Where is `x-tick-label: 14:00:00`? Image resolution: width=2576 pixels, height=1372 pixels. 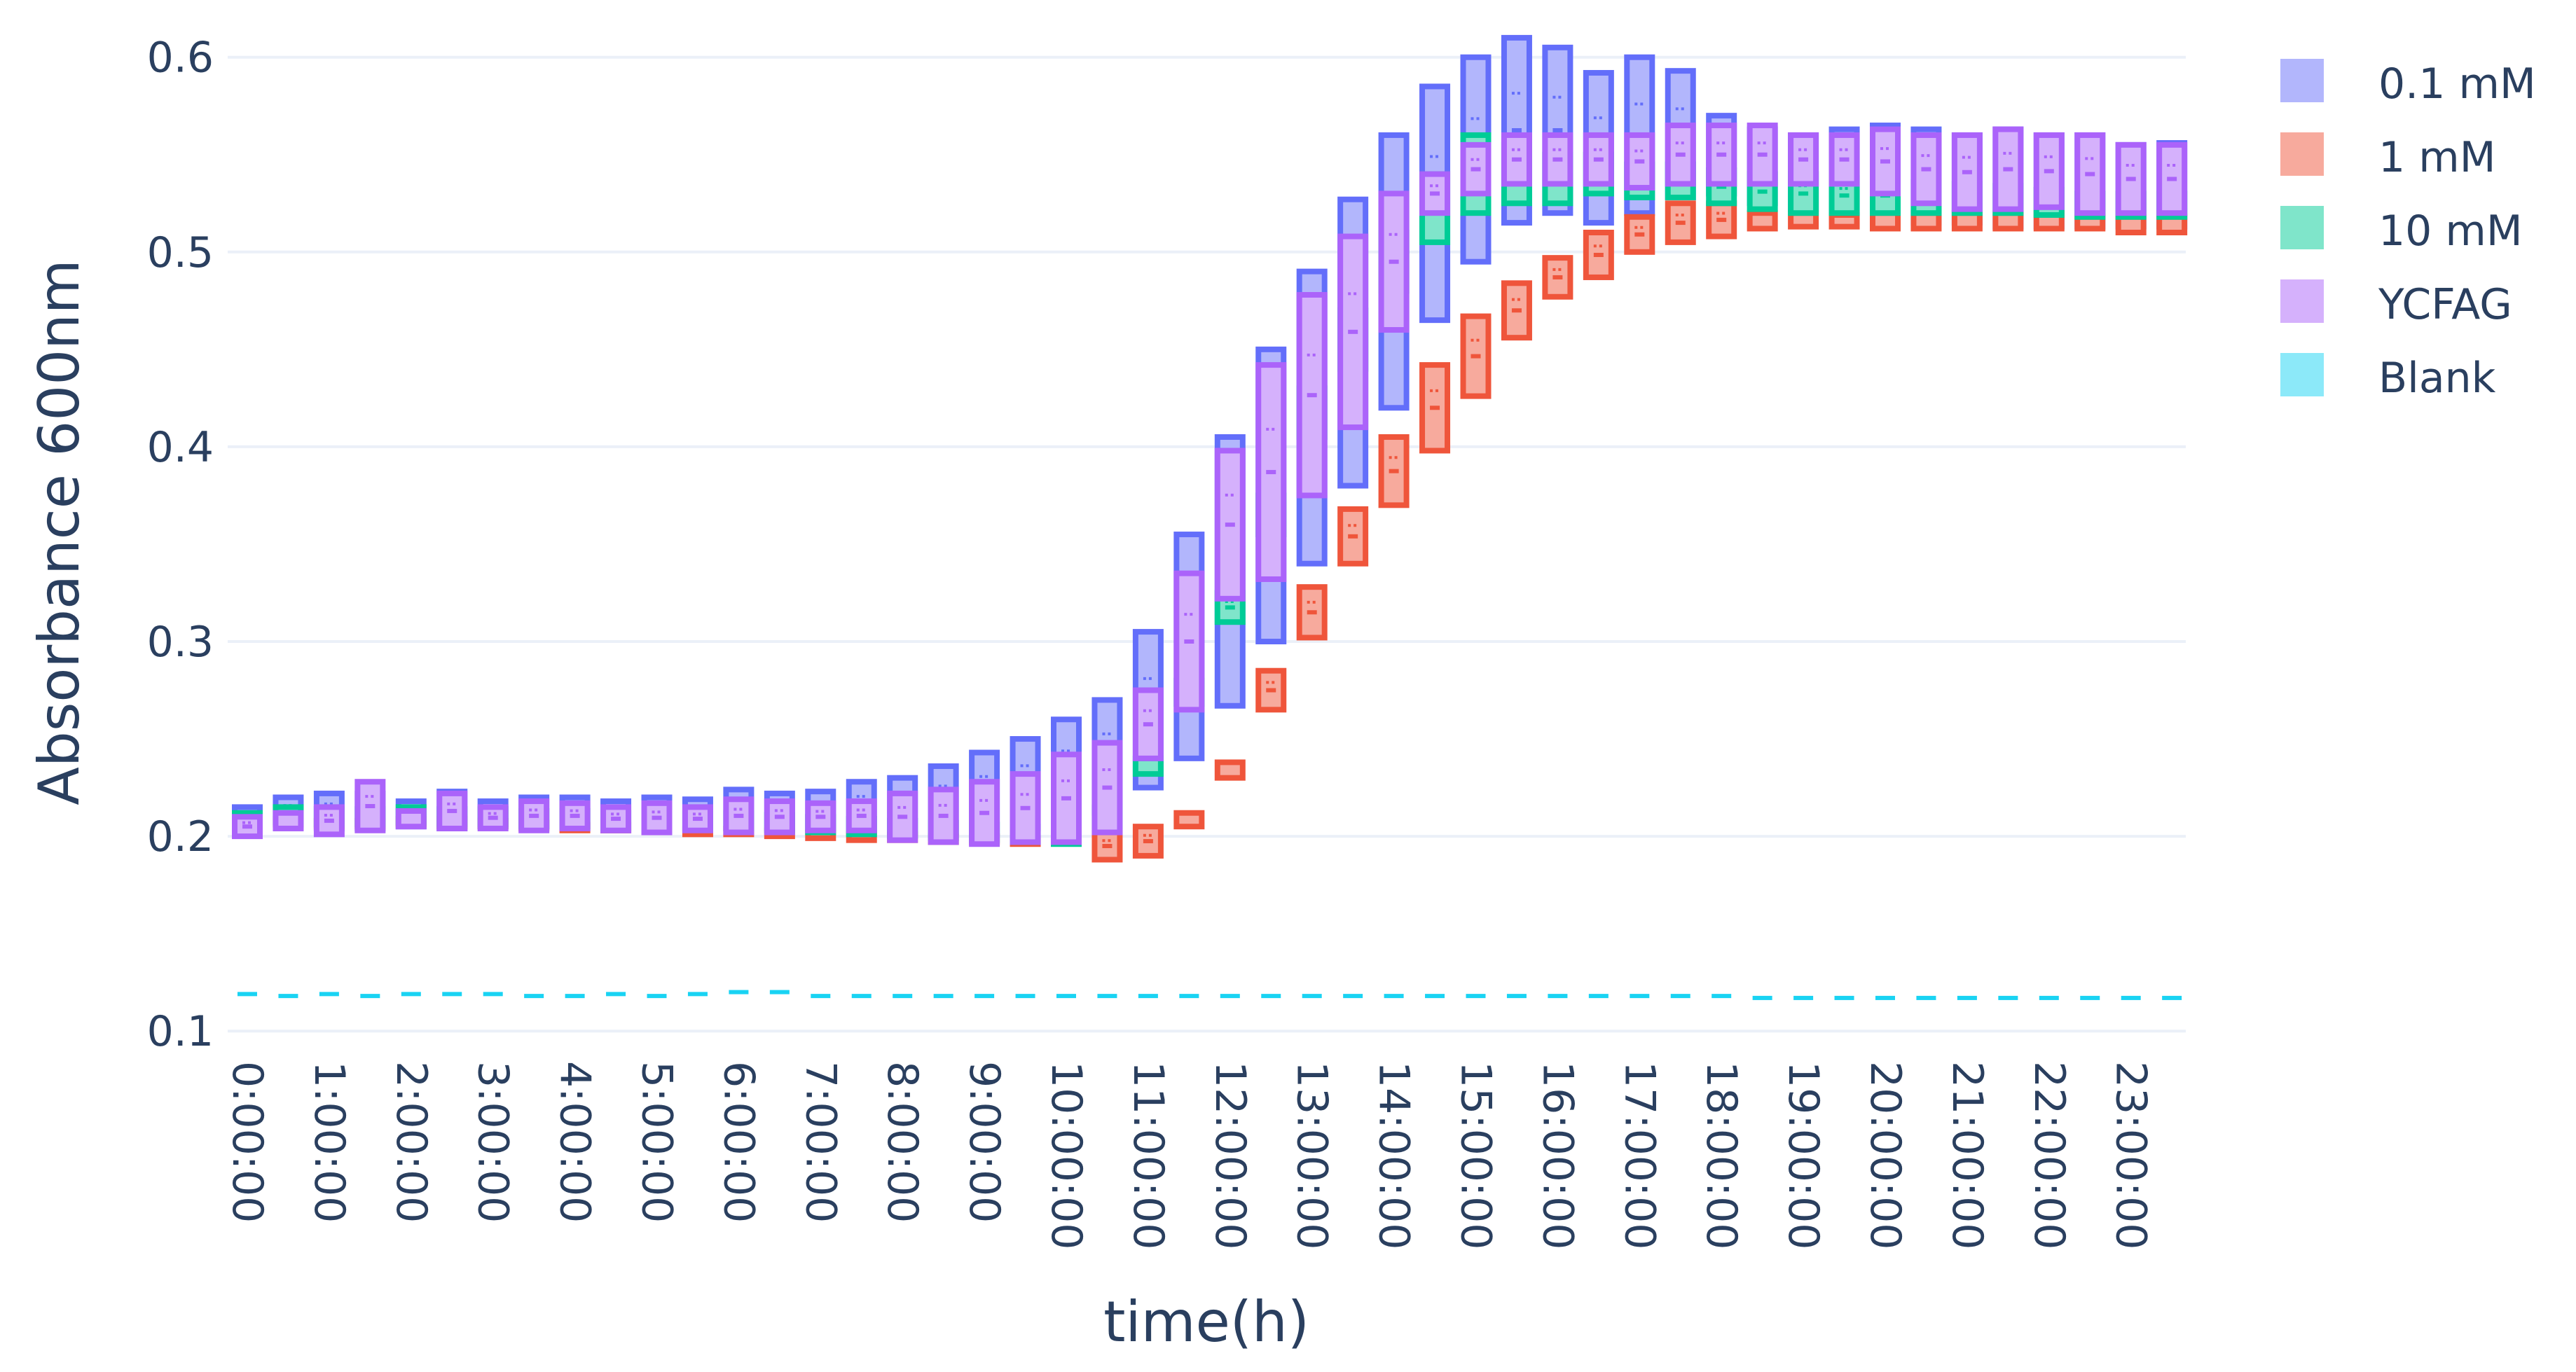 x-tick-label: 14:00:00 is located at coordinates (1394, 1155).